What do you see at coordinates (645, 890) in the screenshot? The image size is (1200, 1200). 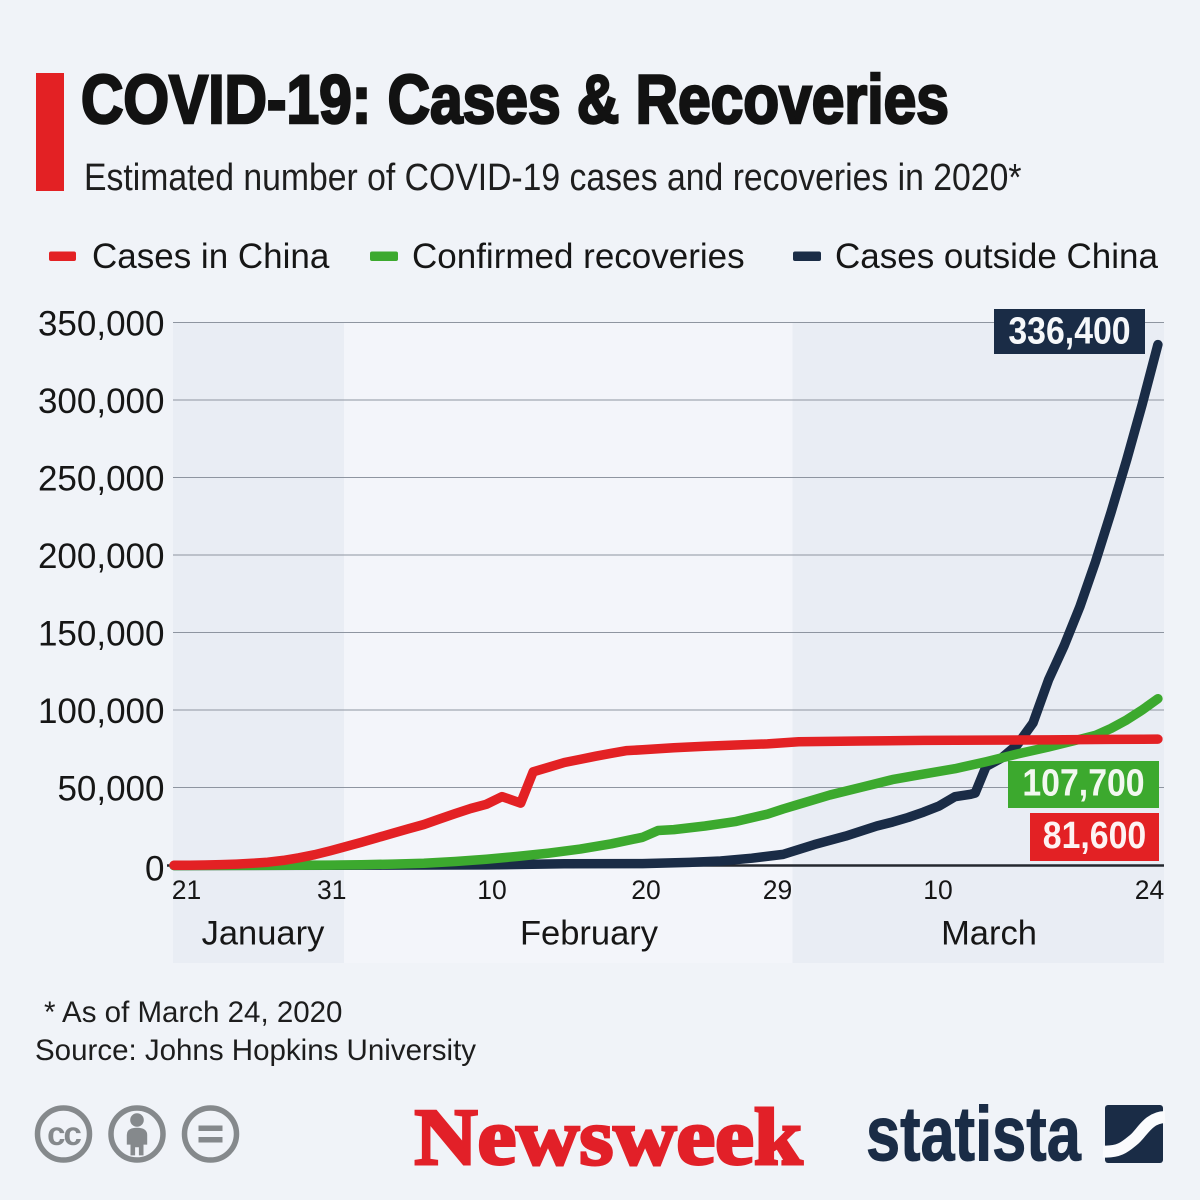 I see `svg-text: 20` at bounding box center [645, 890].